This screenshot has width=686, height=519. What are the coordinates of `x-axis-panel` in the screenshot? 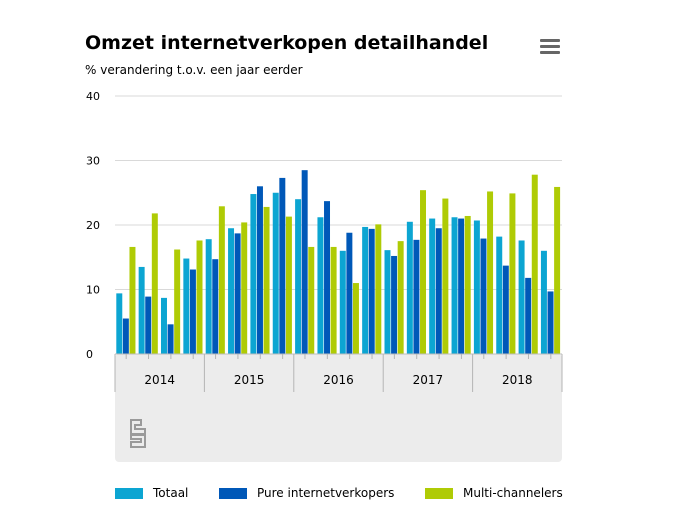 It's located at (338, 408).